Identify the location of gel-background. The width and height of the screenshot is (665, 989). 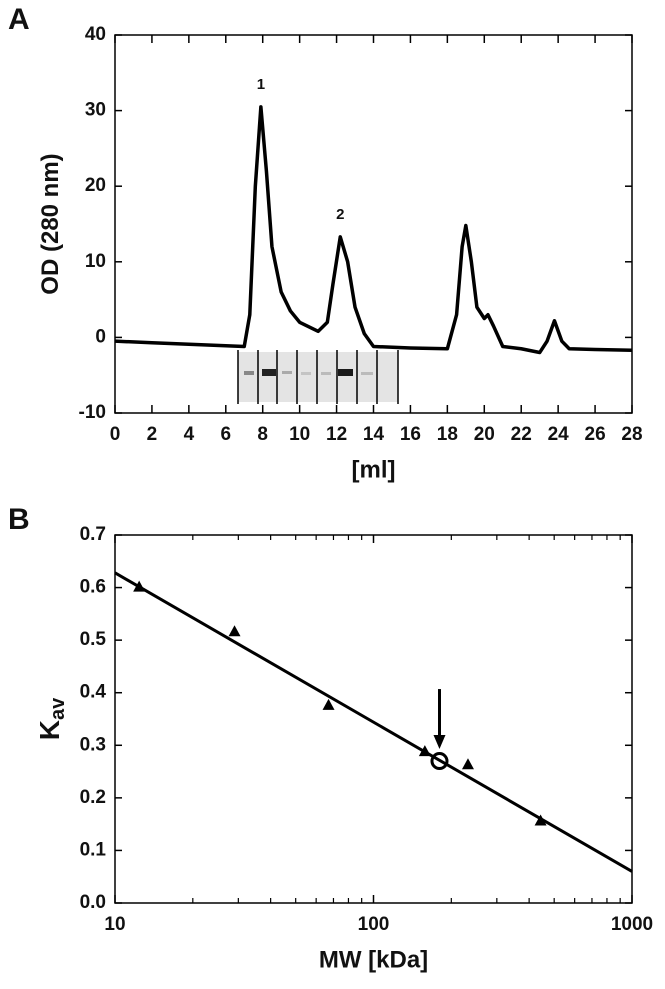
(318, 377).